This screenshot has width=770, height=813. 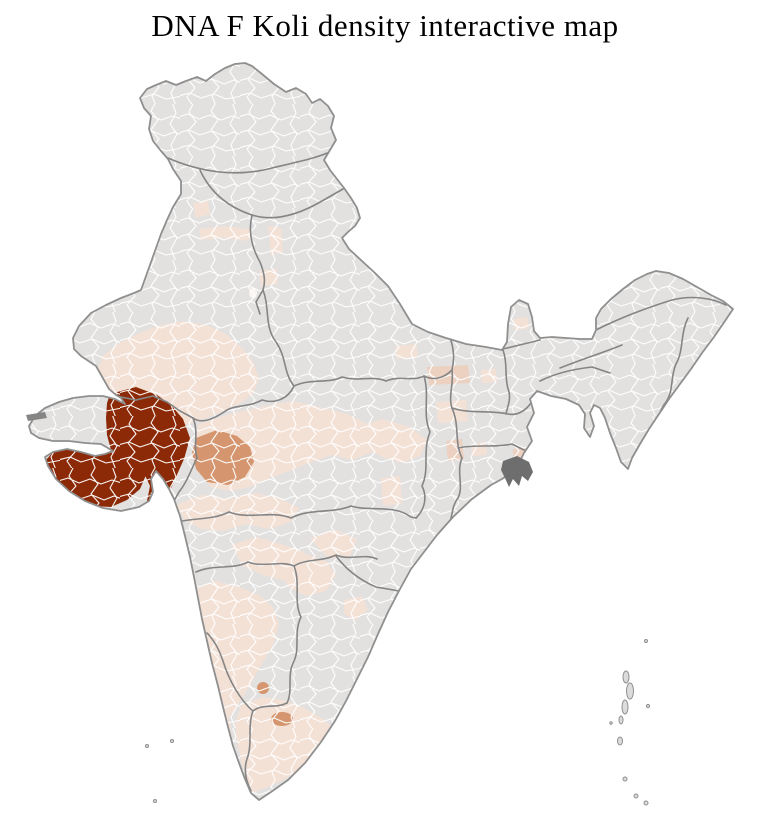 What do you see at coordinates (166, 531) in the screenshot?
I see `region-north-konkan-strip` at bounding box center [166, 531].